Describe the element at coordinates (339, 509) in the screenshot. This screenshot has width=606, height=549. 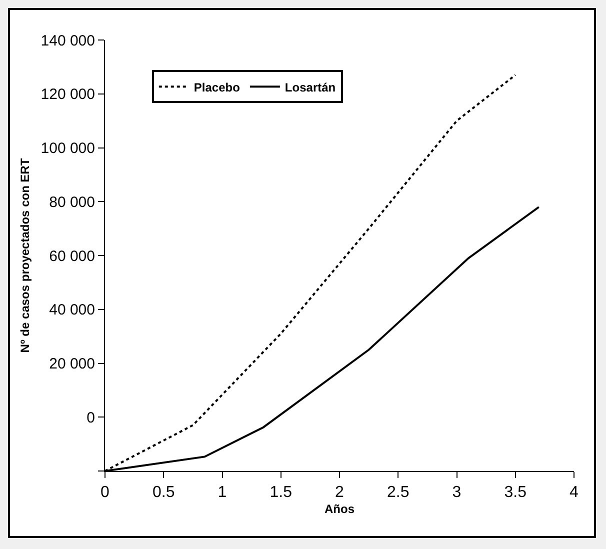
I see `x-axis-title: Años` at that location.